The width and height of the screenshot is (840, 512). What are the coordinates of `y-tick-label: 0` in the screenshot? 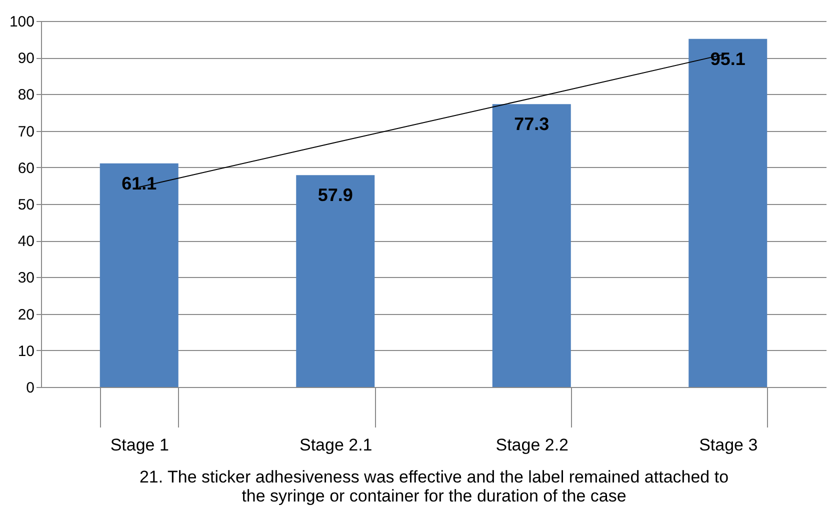 It's located at (30, 388).